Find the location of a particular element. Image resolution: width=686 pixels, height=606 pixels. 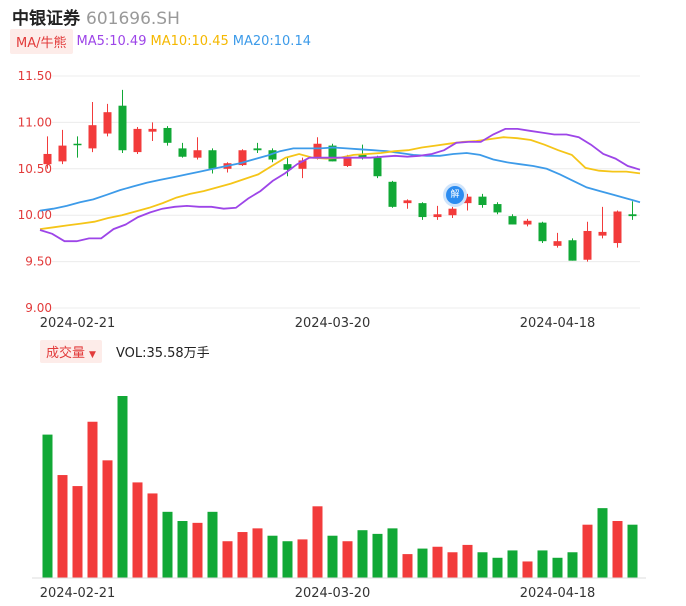

y-tick-label: 10.00 is located at coordinates (35, 215).